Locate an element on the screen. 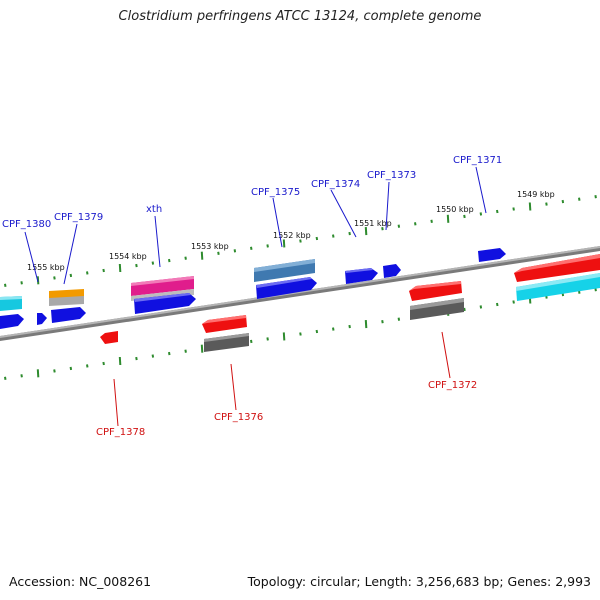 The height and width of the screenshot is (600, 600). forward-genes-inner is located at coordinates (300, 301).